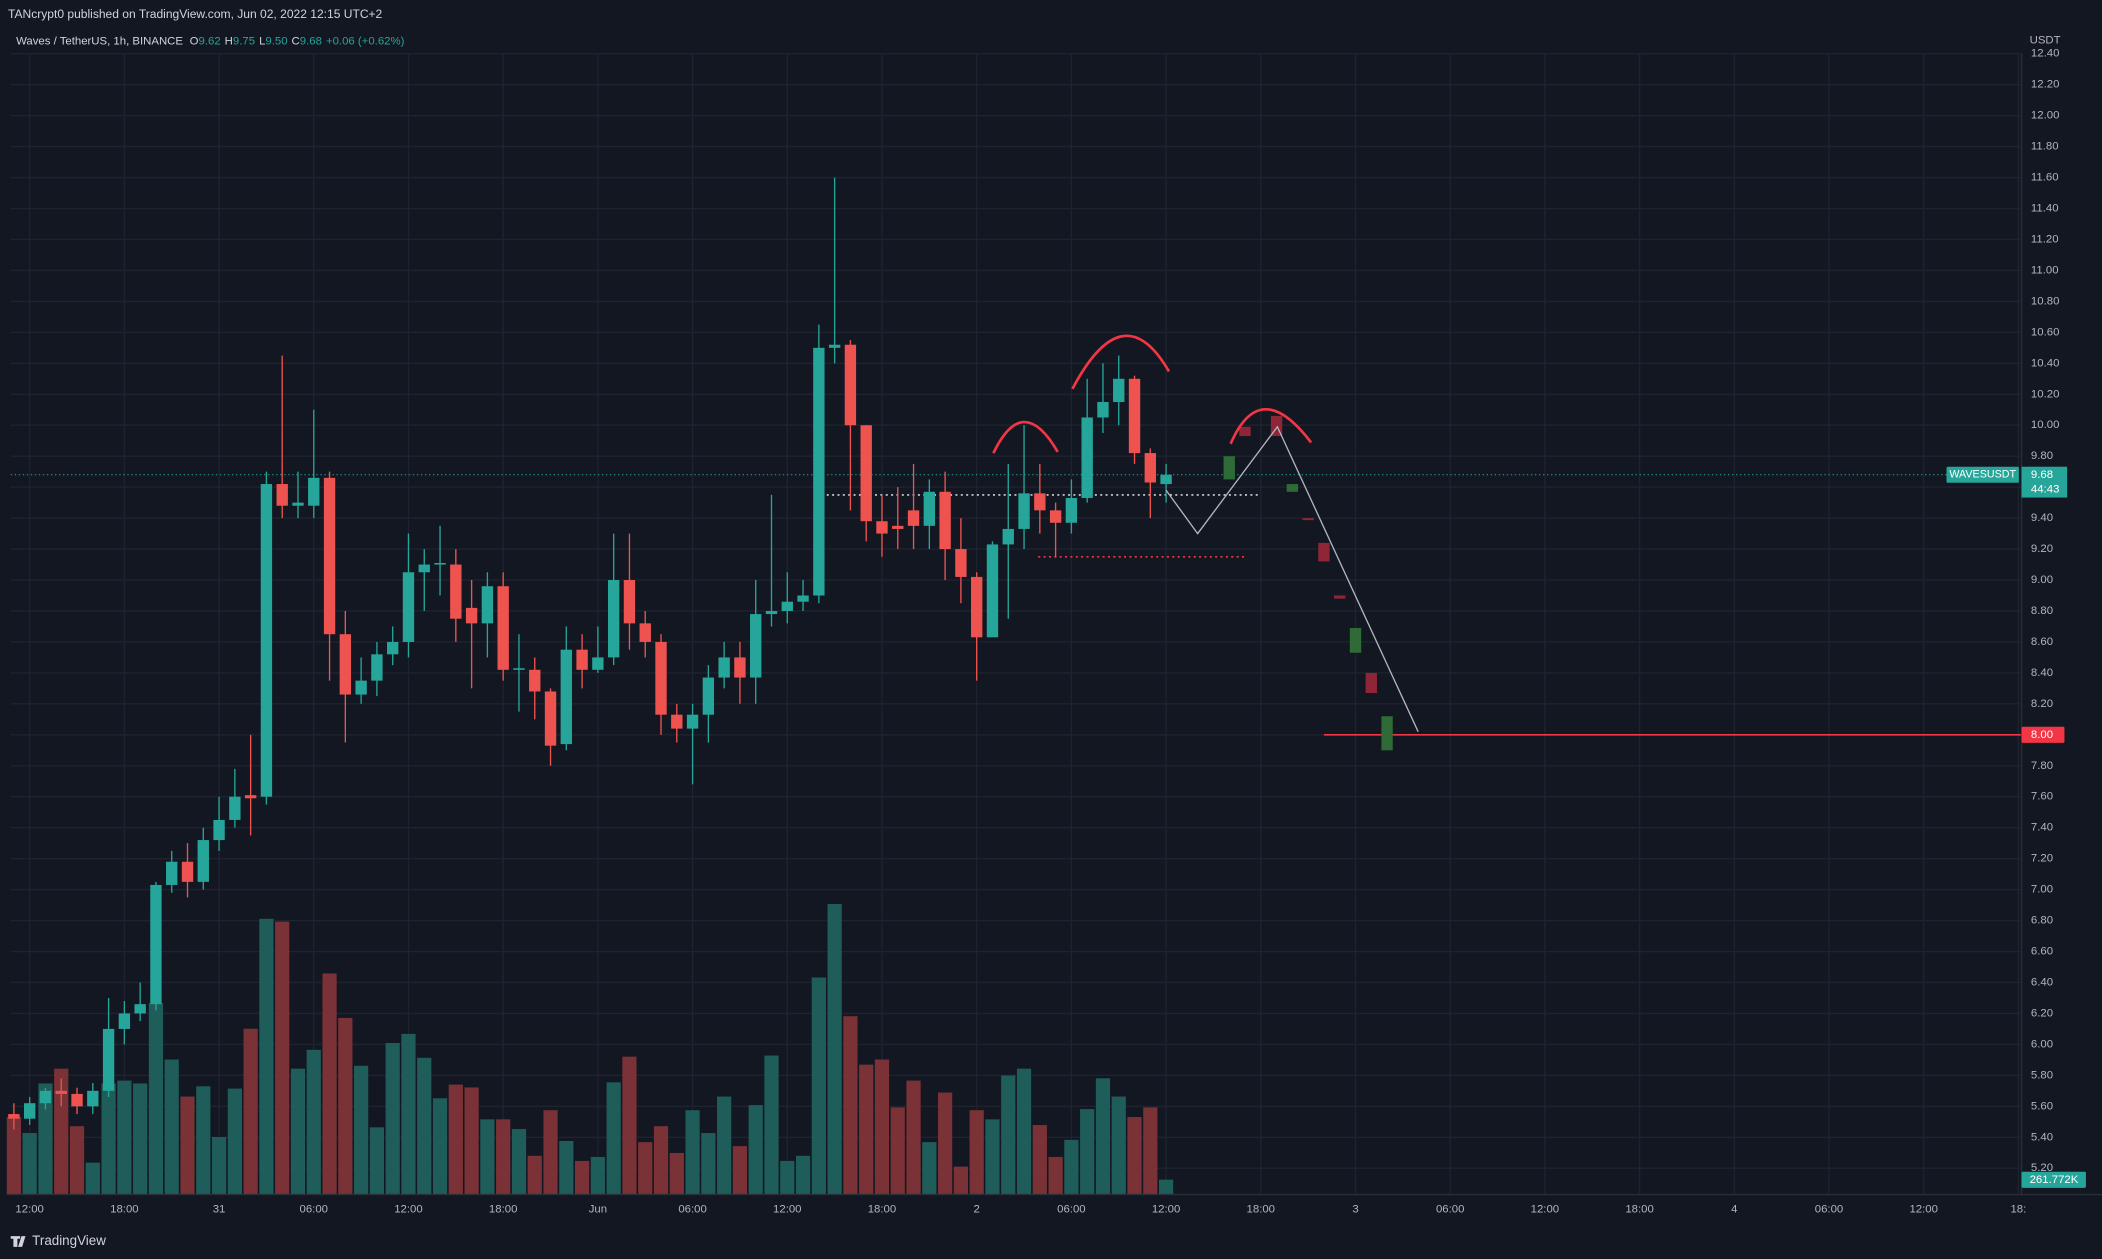 This screenshot has height=1259, width=2102. What do you see at coordinates (2042, 642) in the screenshot?
I see `y-tick-label: 8.60` at bounding box center [2042, 642].